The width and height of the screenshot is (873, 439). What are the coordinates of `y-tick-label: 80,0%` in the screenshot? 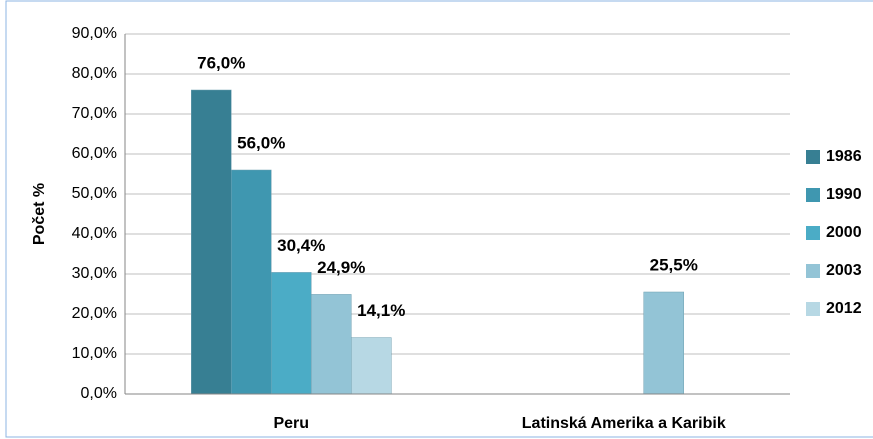 It's located at (94, 73).